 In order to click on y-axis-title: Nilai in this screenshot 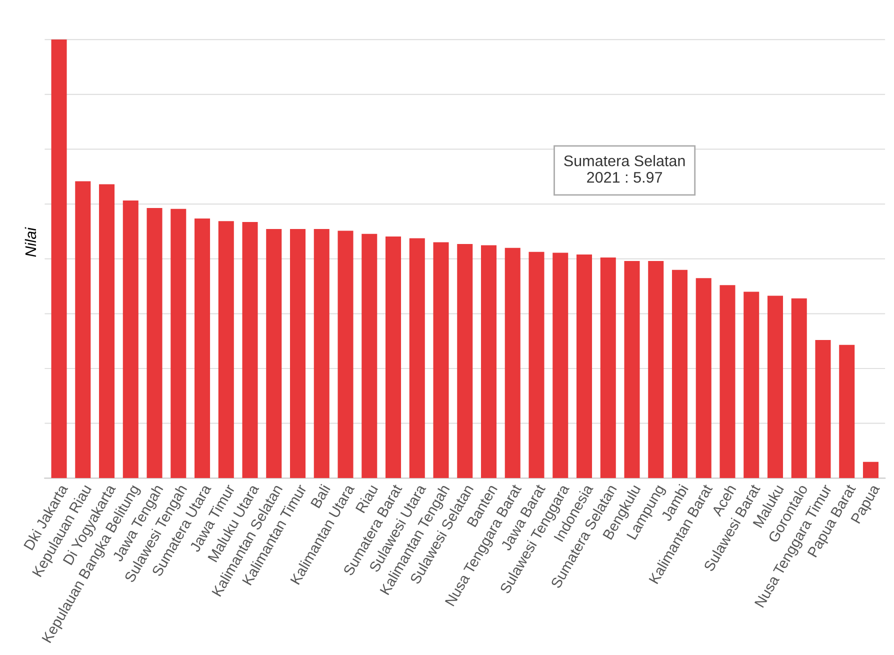, I will do `click(30, 242)`.